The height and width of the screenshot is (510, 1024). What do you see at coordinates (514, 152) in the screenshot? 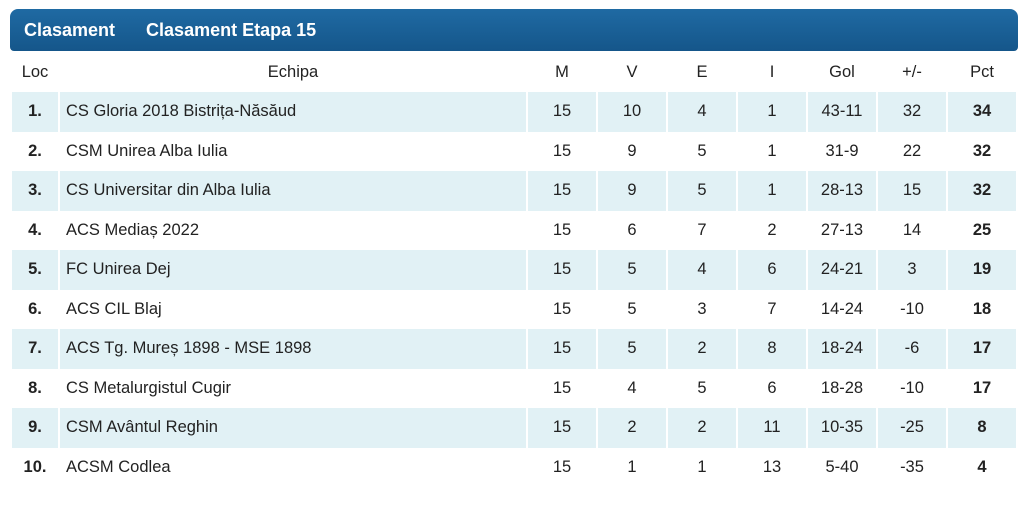
I see `table-row: 2. CSM Unirea Alba Iulia 15 9 5 1 31-9 22 32` at bounding box center [514, 152].